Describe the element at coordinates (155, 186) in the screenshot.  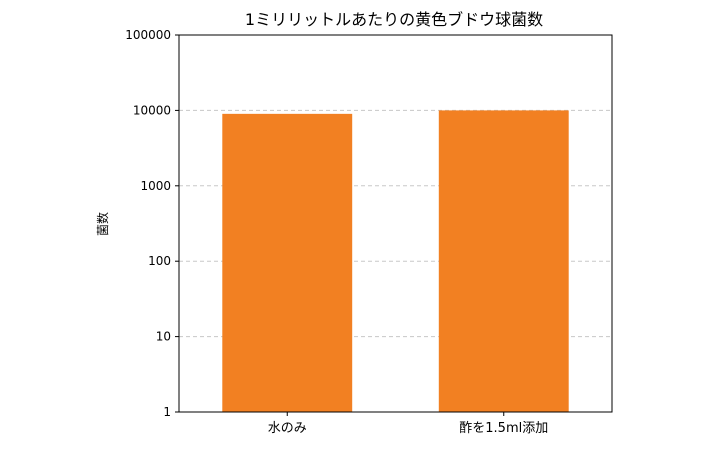
I see `y-tick-label: 1000` at that location.